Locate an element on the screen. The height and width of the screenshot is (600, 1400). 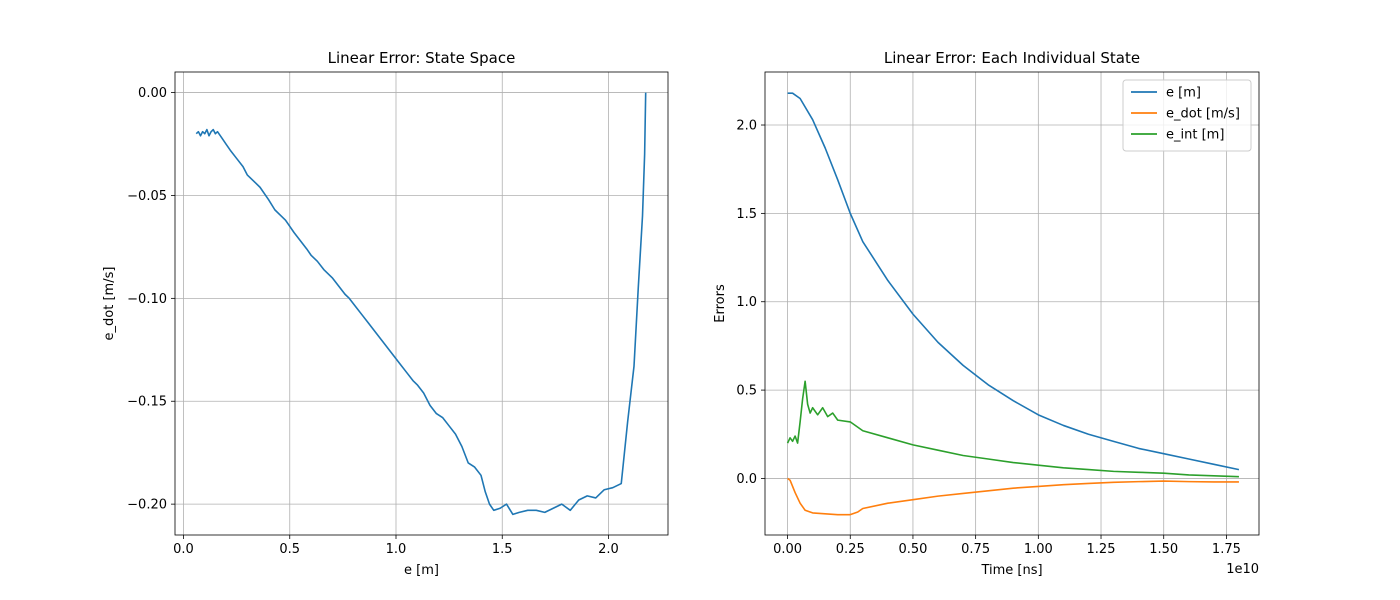
x-tick-label: 0.5 is located at coordinates (289, 549).